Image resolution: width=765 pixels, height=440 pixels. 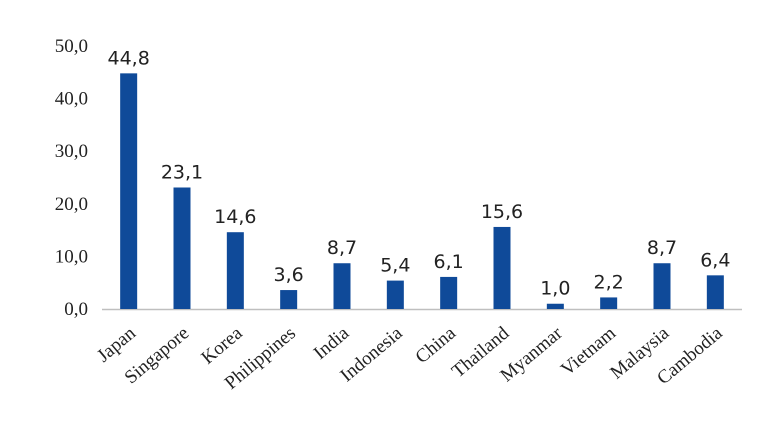 I want to click on x-tick-label: India, so click(x=332, y=343).